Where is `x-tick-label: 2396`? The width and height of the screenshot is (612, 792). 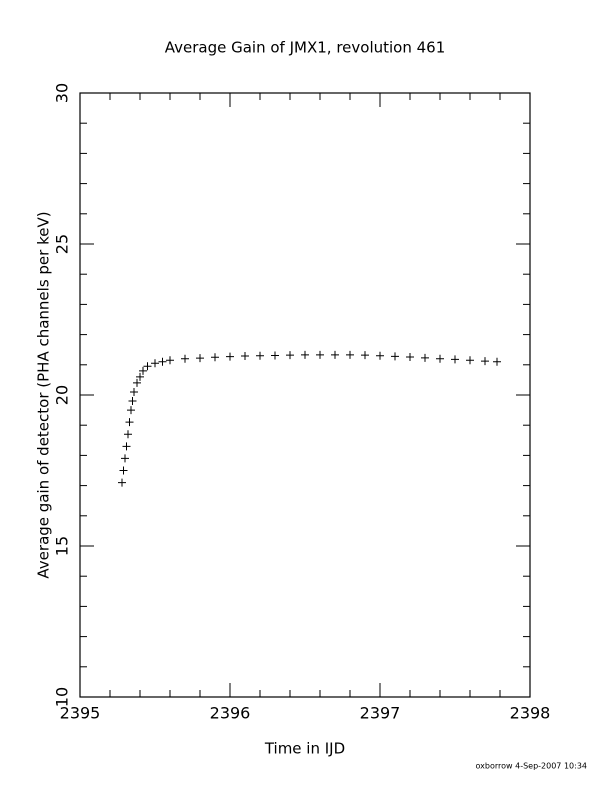 x-tick-label: 2396 is located at coordinates (230, 713).